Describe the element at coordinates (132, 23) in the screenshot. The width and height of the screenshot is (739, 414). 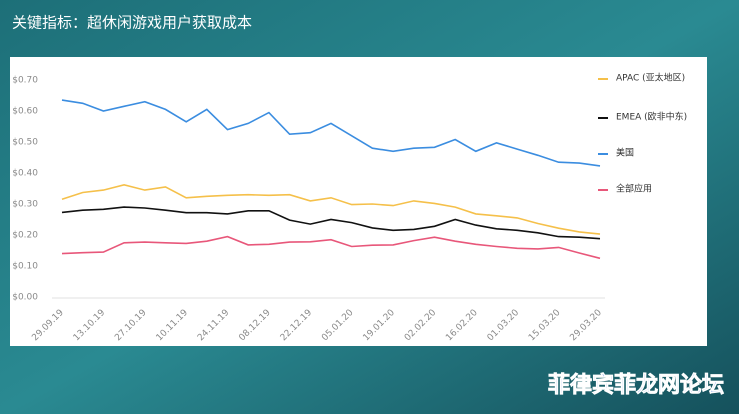
I see `slide-title: 关键指标：超休闲游戏用户获取成本` at that location.